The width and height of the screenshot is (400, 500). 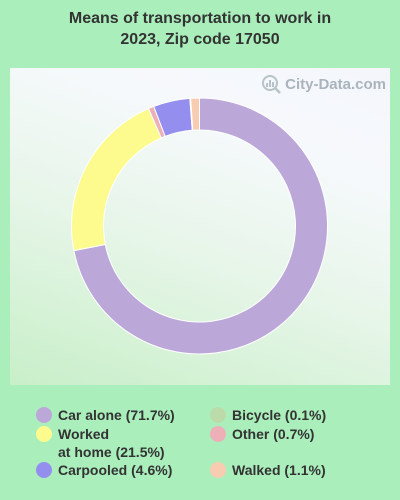 What do you see at coordinates (218, 415) in the screenshot?
I see `legend-swatch-bicycle` at bounding box center [218, 415].